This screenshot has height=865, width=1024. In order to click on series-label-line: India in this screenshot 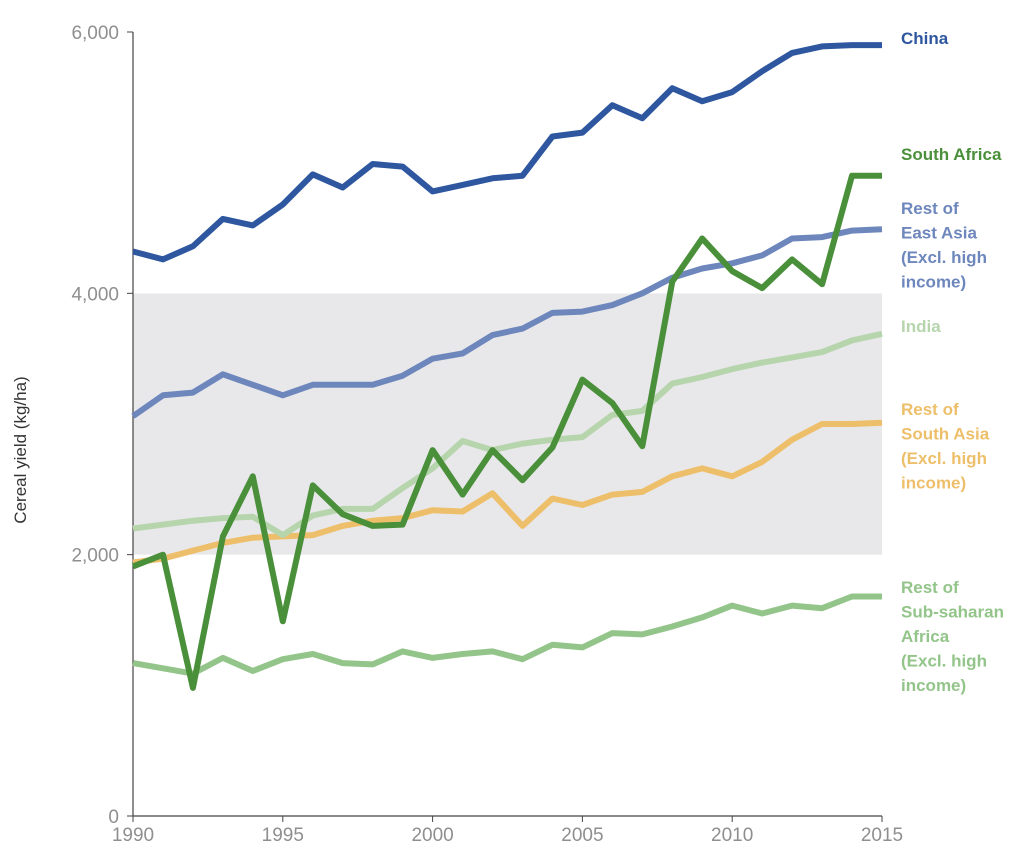, I will do `click(921, 326)`.